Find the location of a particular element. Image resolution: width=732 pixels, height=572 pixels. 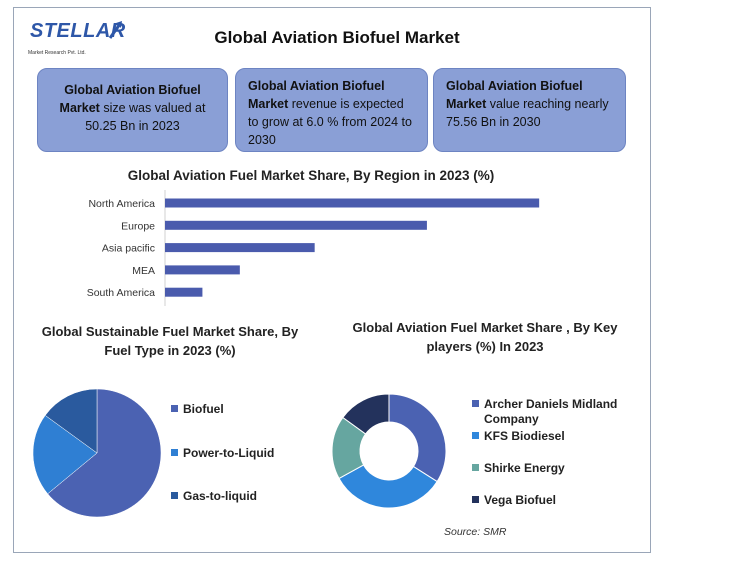

key-players-legend-label: Vega Biofuel is located at coordinates (520, 500).